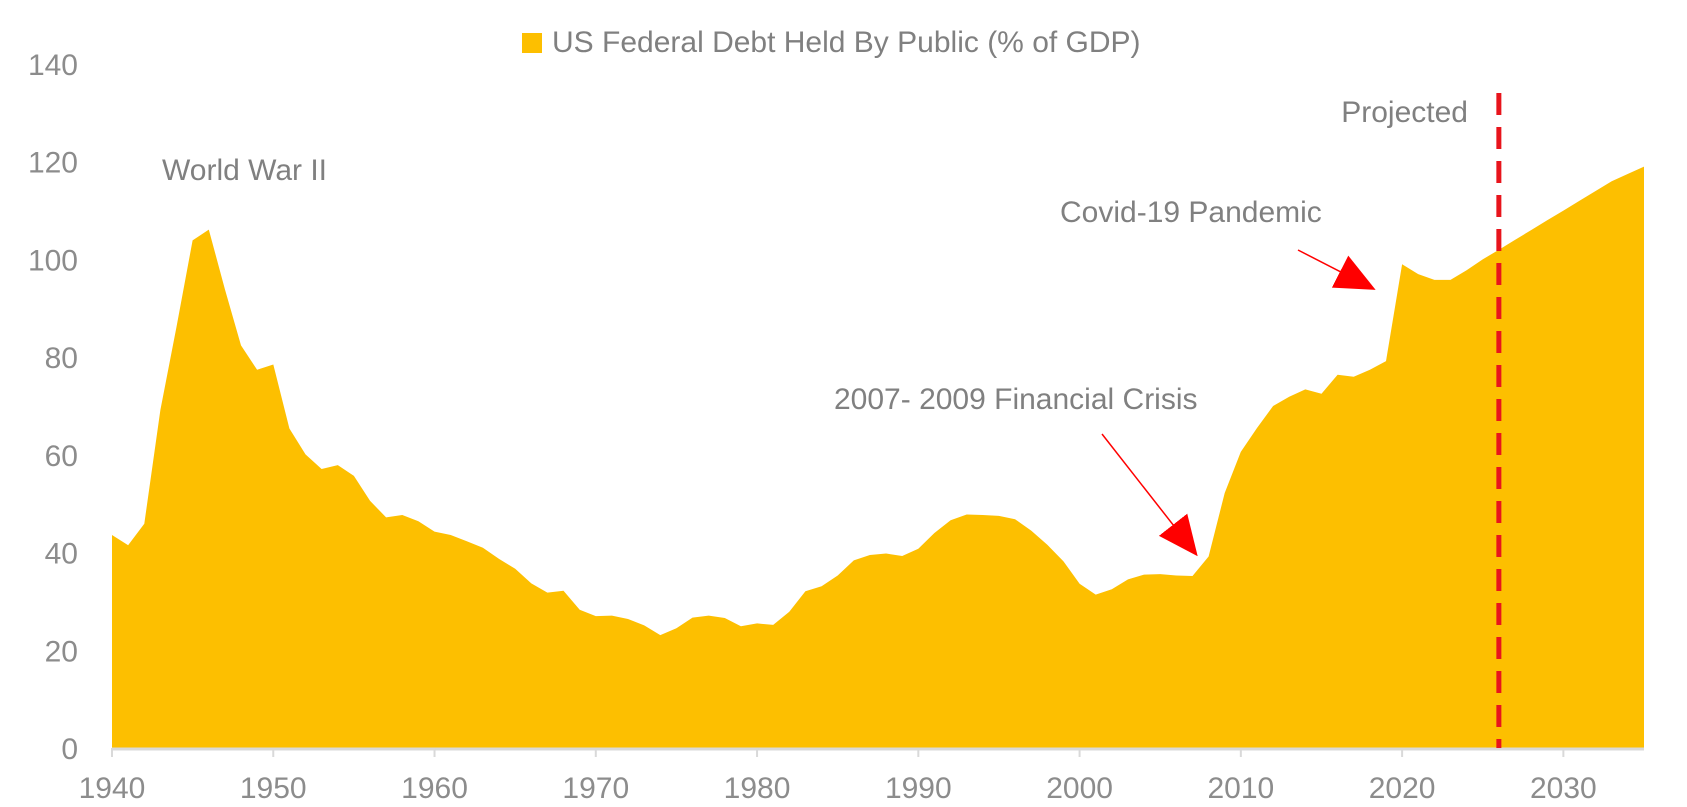 This screenshot has height=807, width=1687. I want to click on y-axis-ticks: 0 20 40 60 80 100 120 140, so click(53, 407).